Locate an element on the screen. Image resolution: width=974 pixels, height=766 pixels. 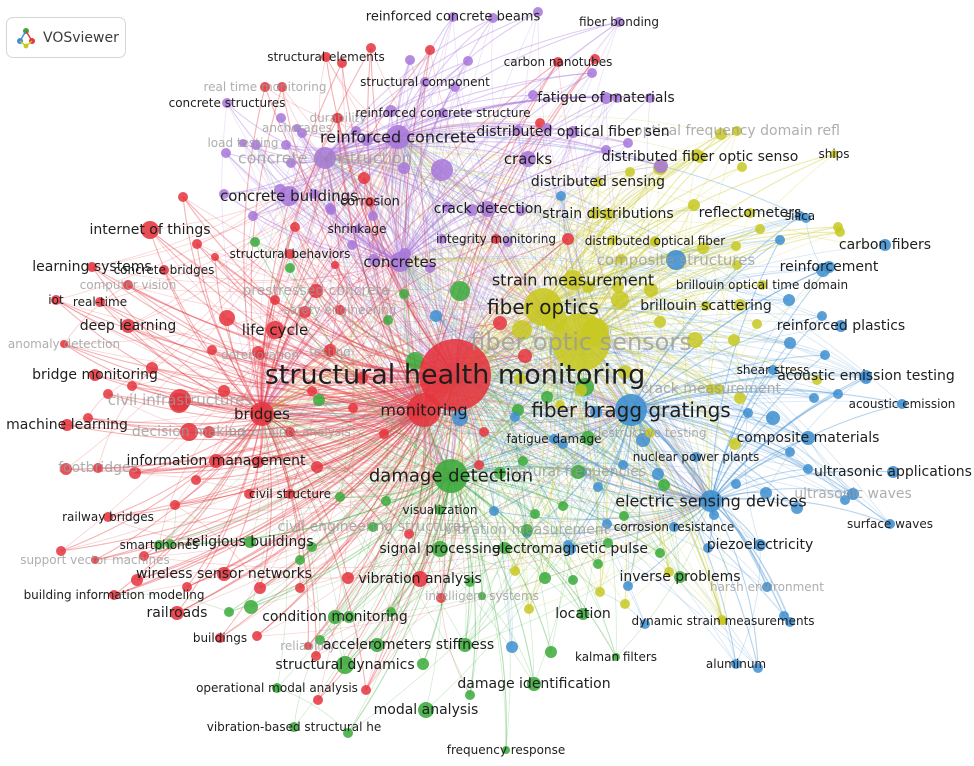
node-civil-infrastructures is located at coordinates (180, 400).